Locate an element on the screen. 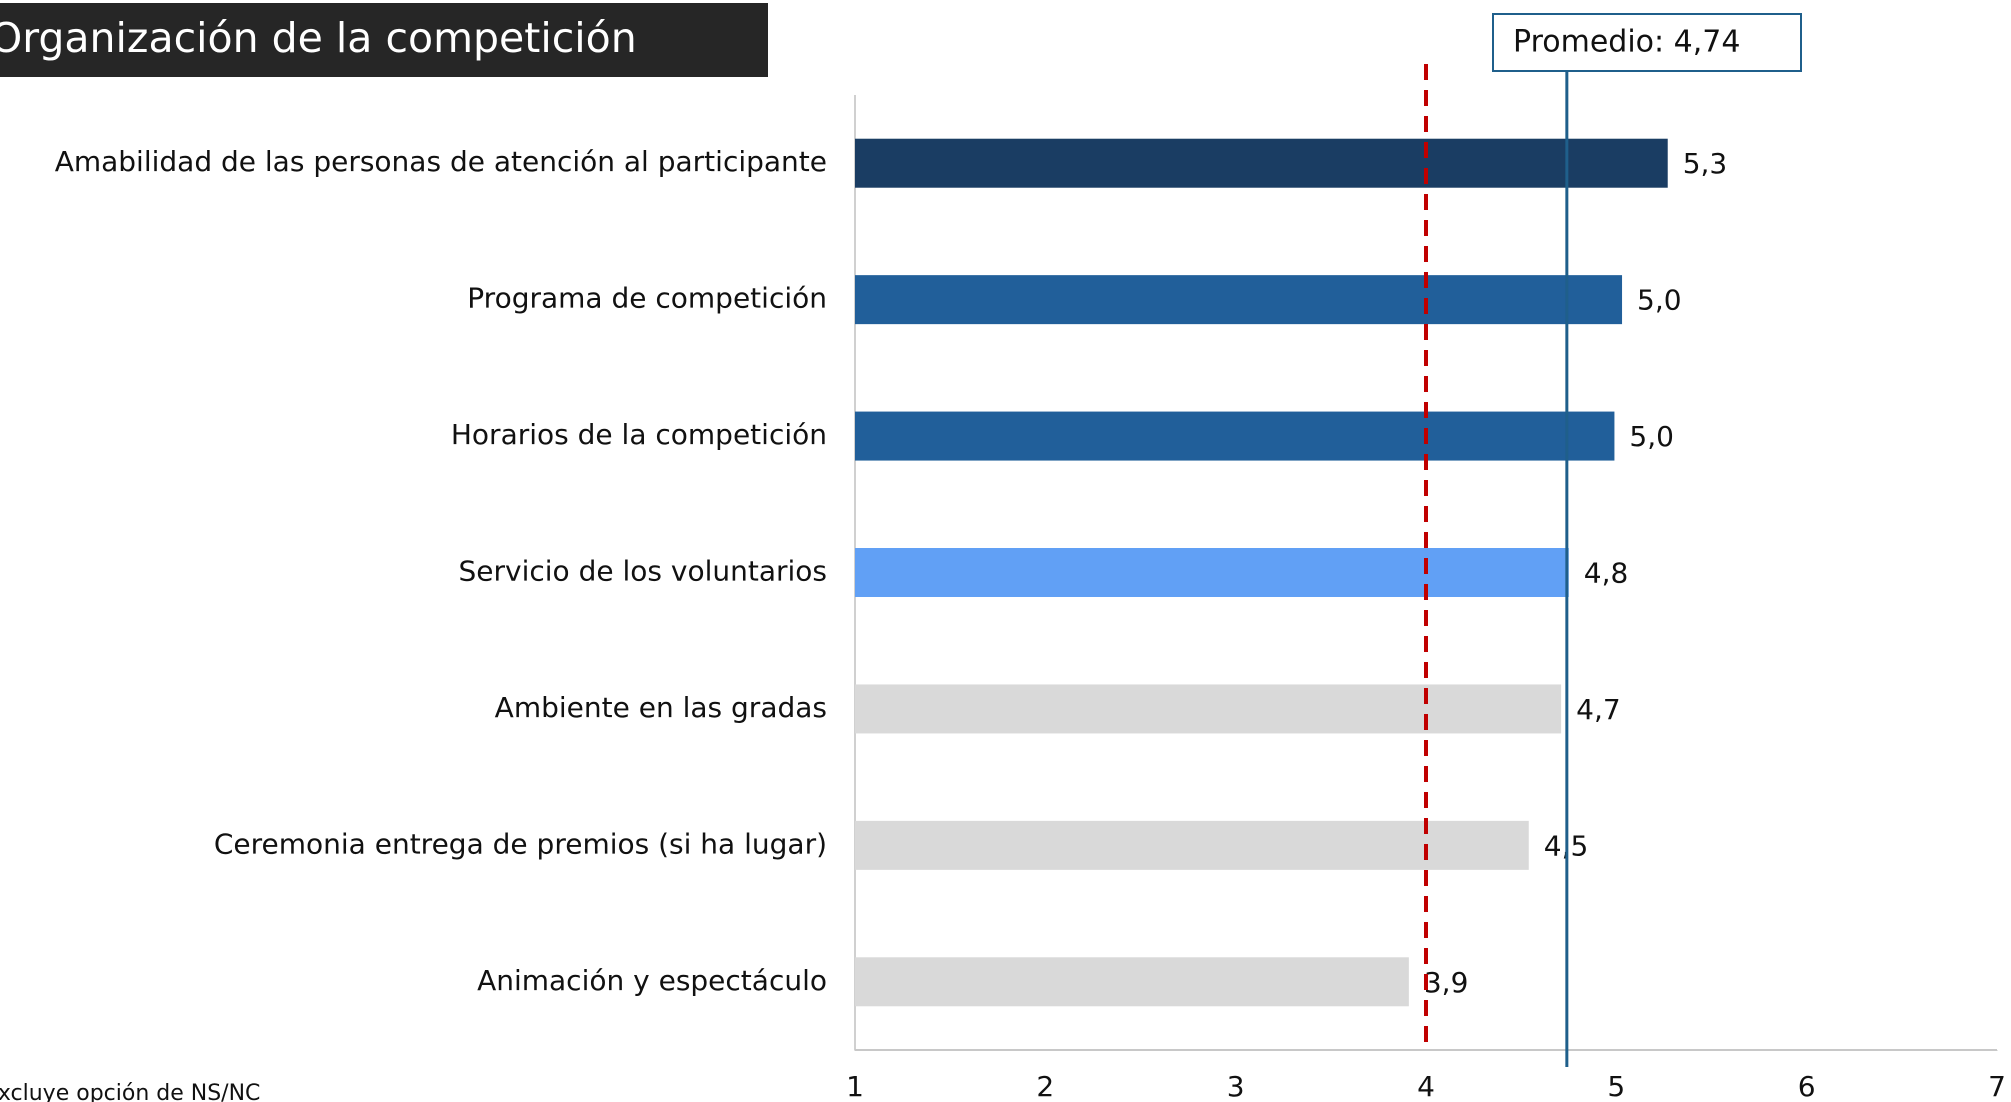 This screenshot has height=1102, width=2011. value-label: 4,8 is located at coordinates (1606, 573).